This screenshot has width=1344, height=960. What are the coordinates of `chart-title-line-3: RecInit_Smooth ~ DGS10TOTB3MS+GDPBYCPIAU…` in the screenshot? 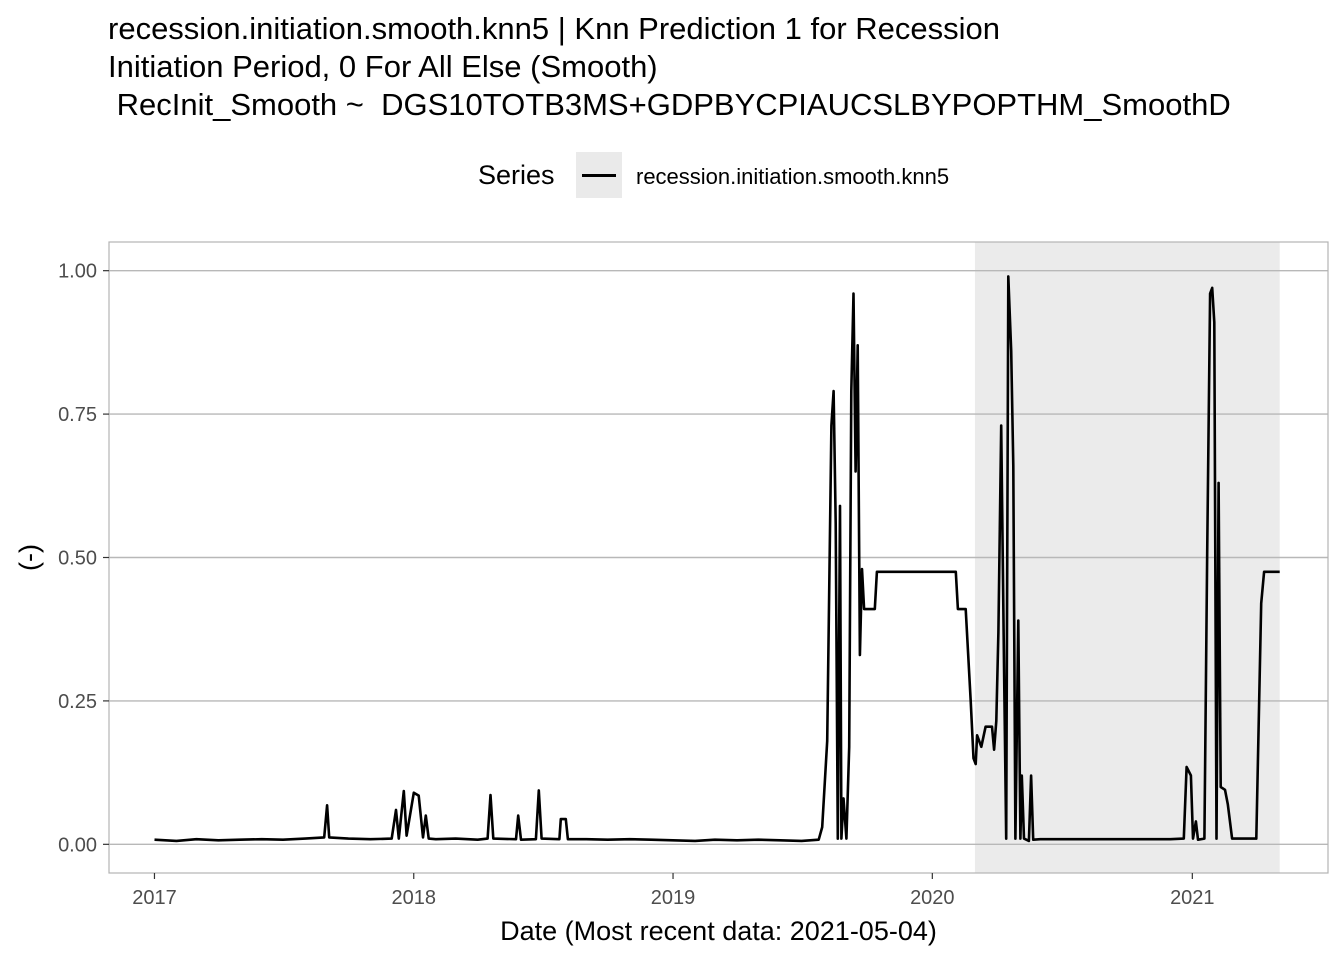 It's located at (669, 104).